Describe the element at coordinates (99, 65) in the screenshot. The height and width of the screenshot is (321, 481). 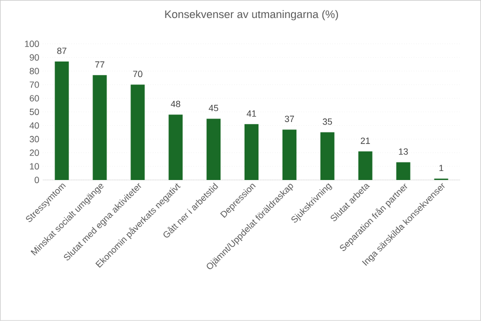
I see `data-label: 77` at that location.